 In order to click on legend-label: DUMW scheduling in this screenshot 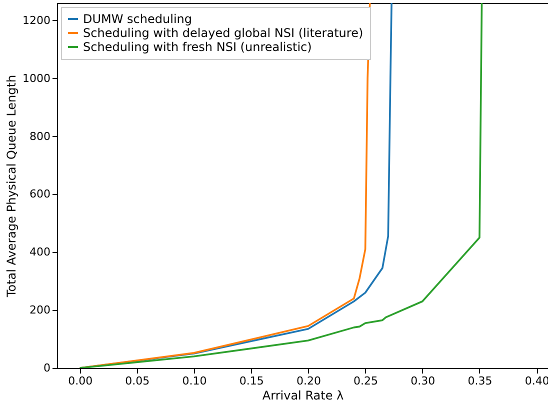, I will do `click(137, 19)`.